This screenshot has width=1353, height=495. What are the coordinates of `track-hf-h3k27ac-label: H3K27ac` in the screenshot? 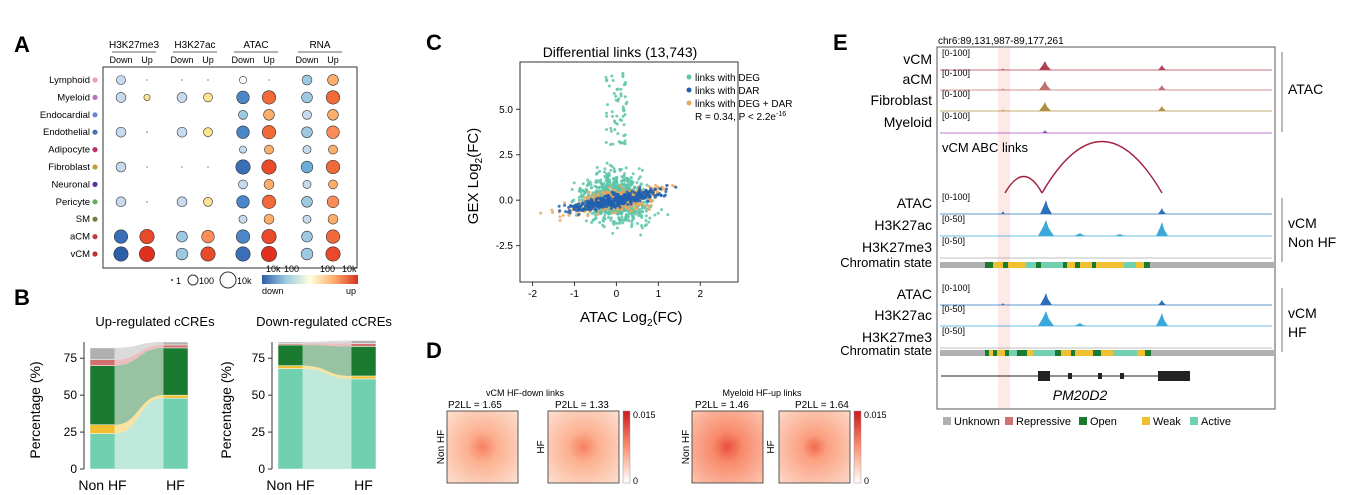 It's located at (903, 315).